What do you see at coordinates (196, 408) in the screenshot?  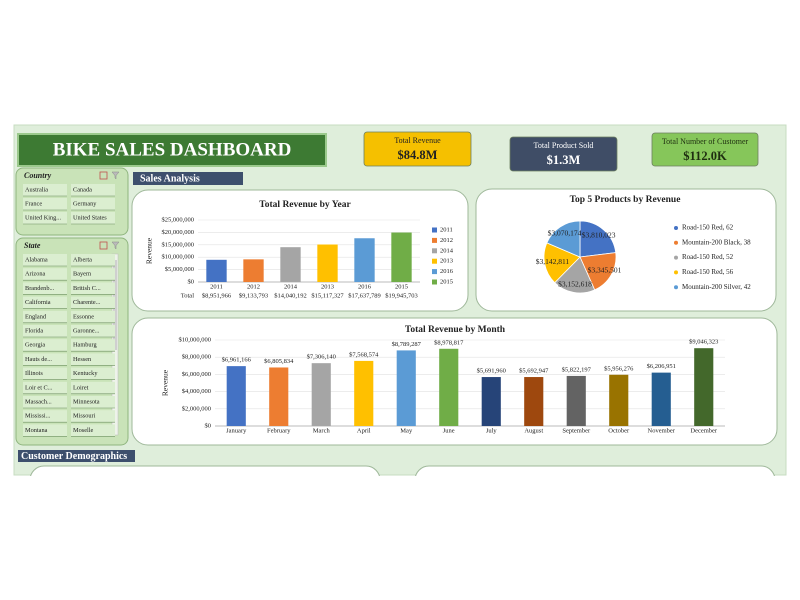 I see `y-tick-label: $2,000,000` at bounding box center [196, 408].